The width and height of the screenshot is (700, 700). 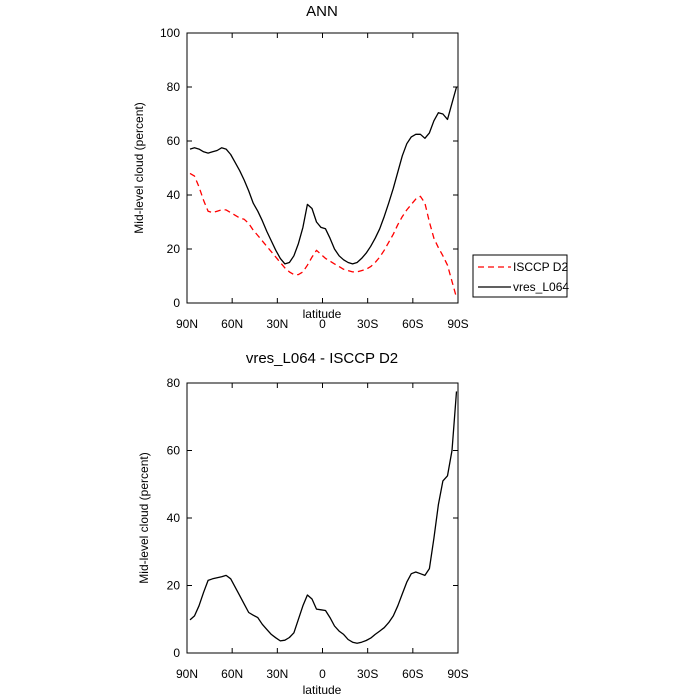 What do you see at coordinates (322, 358) in the screenshot?
I see `difference-chart-title: vres_L064 - ISCCP D2` at bounding box center [322, 358].